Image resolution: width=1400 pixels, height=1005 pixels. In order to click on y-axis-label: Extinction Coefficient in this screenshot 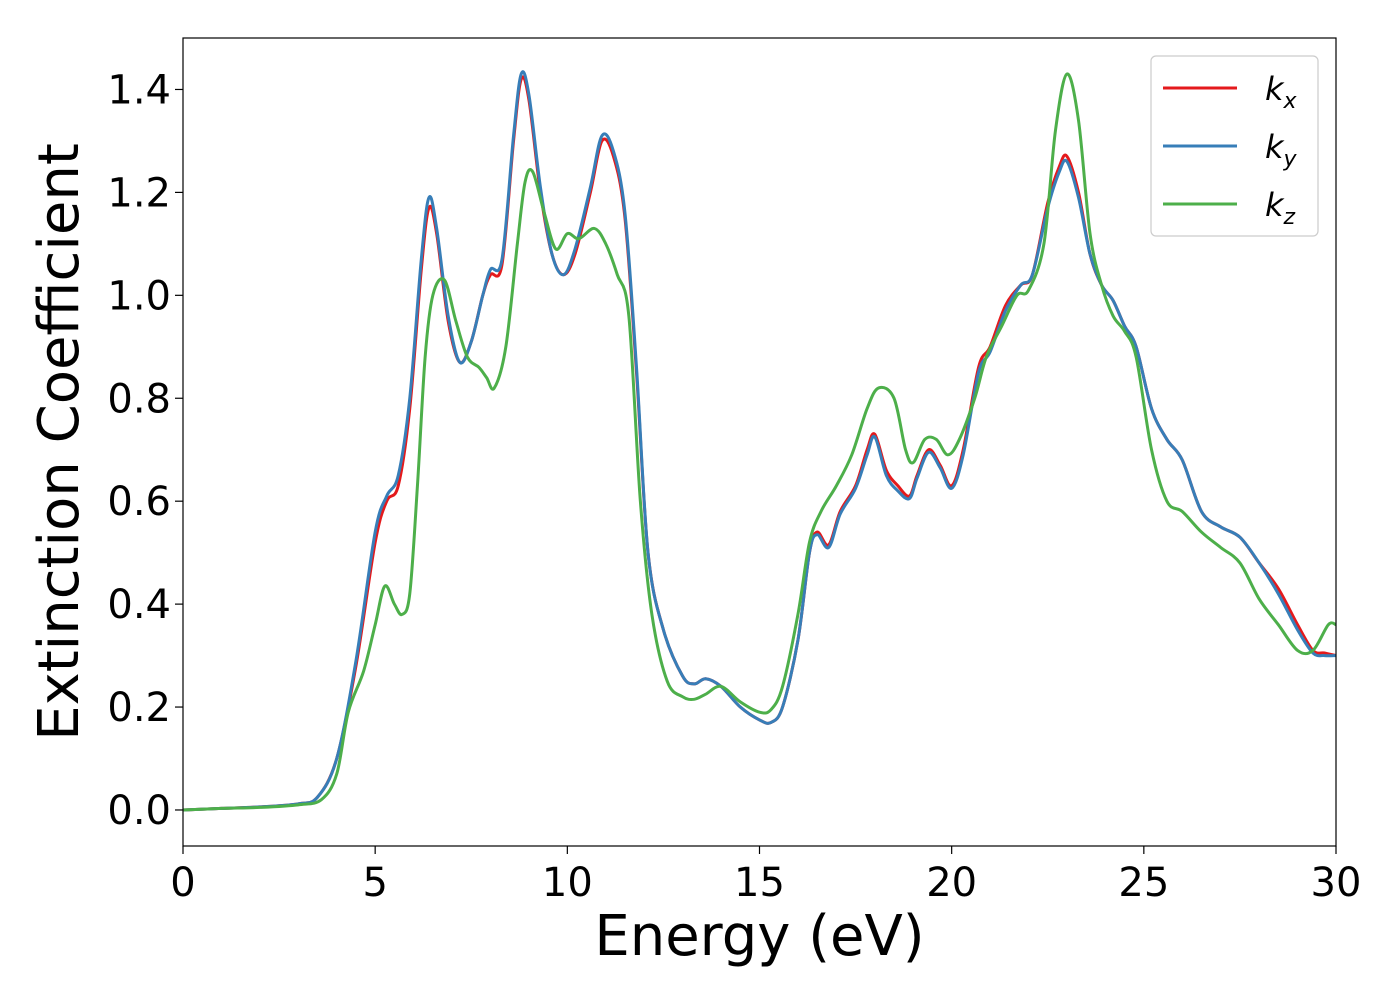, I will do `click(59, 442)`.